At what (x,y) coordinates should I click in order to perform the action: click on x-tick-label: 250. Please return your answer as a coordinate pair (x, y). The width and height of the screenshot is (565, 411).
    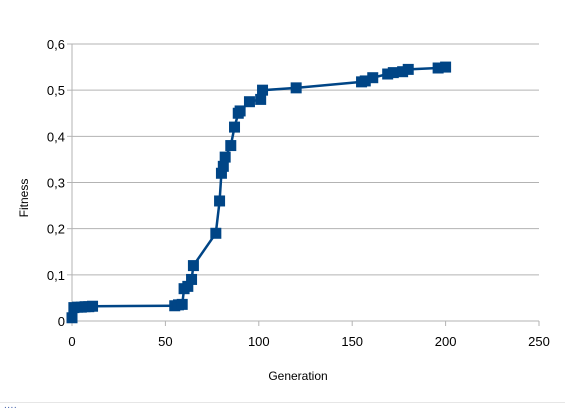
    Looking at the image, I should click on (539, 341).